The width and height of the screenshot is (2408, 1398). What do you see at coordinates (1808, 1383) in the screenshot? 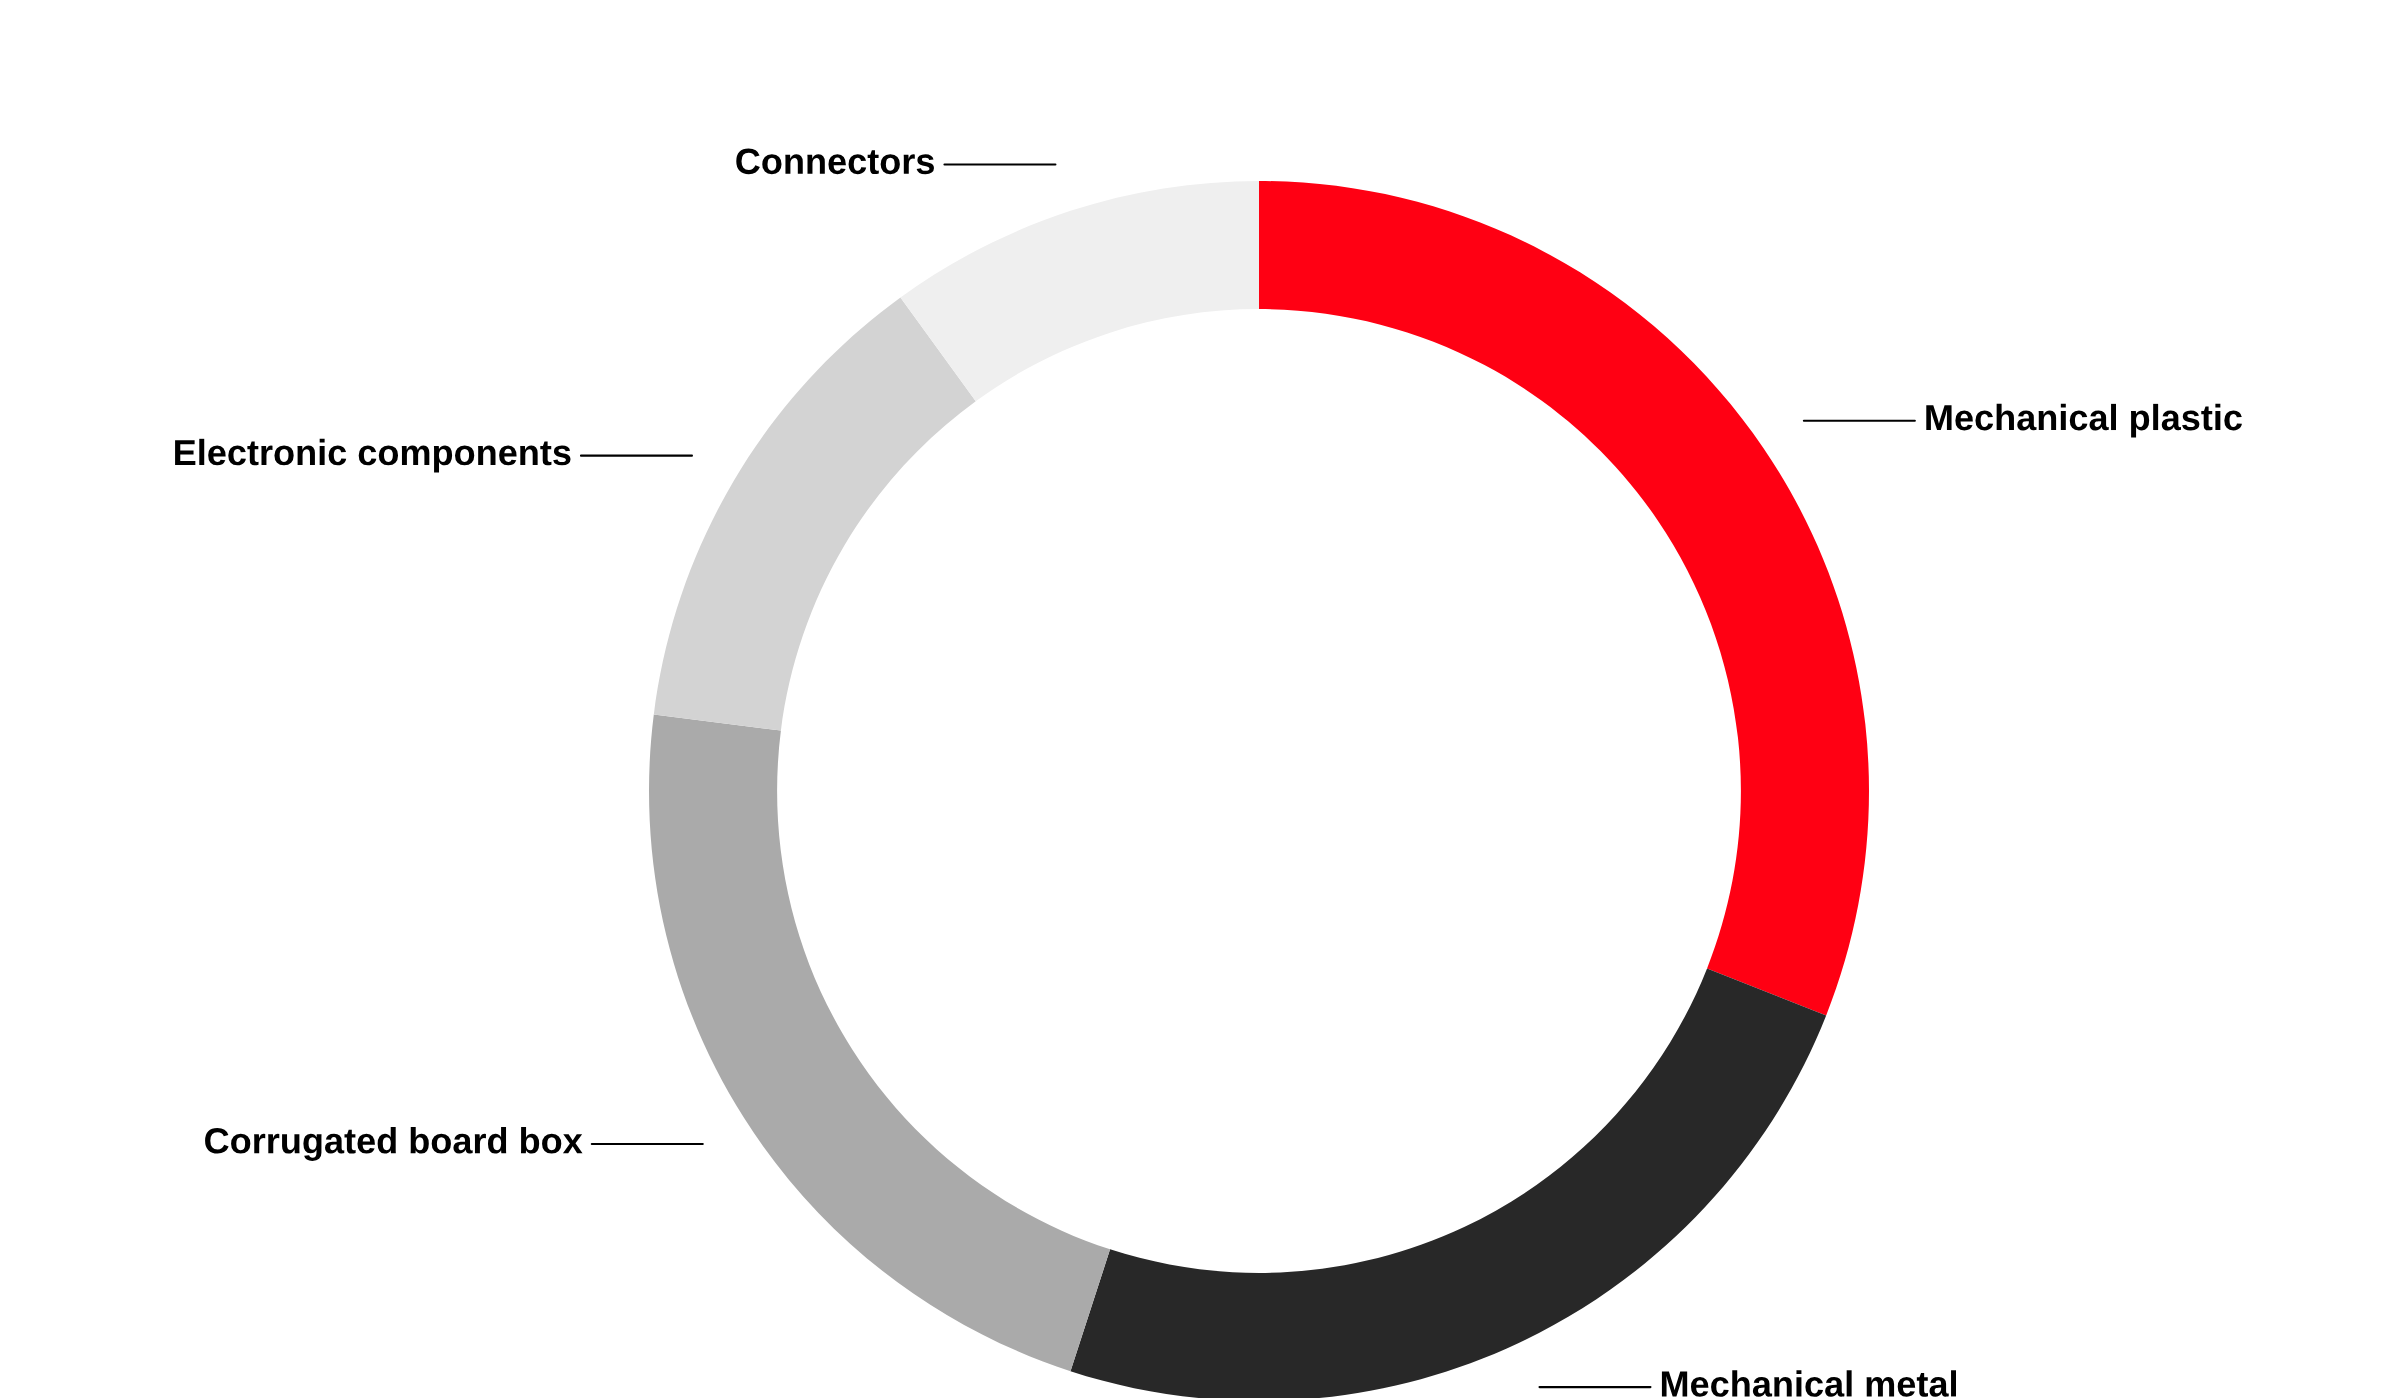
I see `slice-label: Mechanical metal` at bounding box center [1808, 1383].